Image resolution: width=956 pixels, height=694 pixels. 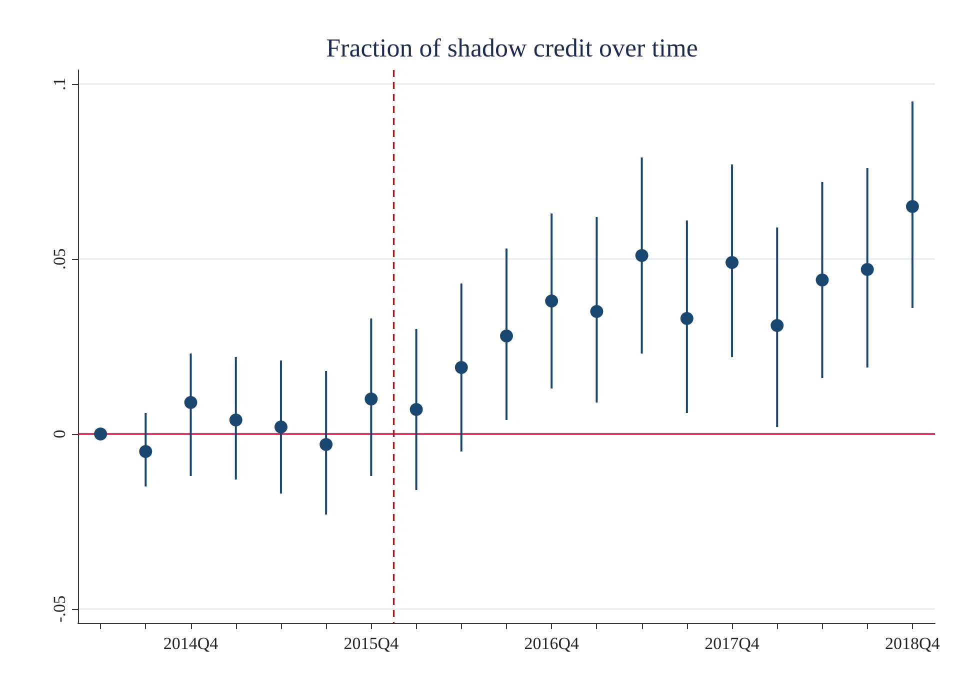 I want to click on y-tick-label: -.05, so click(x=59, y=609).